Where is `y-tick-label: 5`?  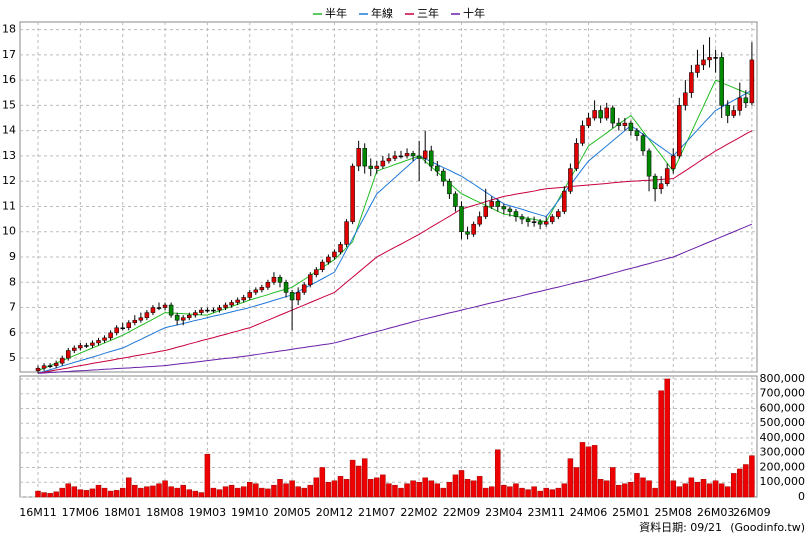
y-tick-label: 5 is located at coordinates (12, 357).